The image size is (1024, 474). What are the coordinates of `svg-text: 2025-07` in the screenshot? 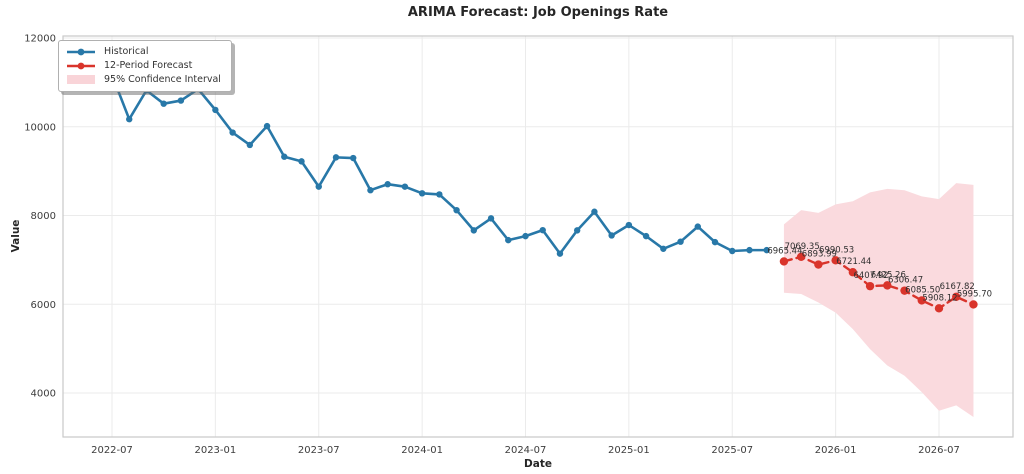 It's located at (732, 450).